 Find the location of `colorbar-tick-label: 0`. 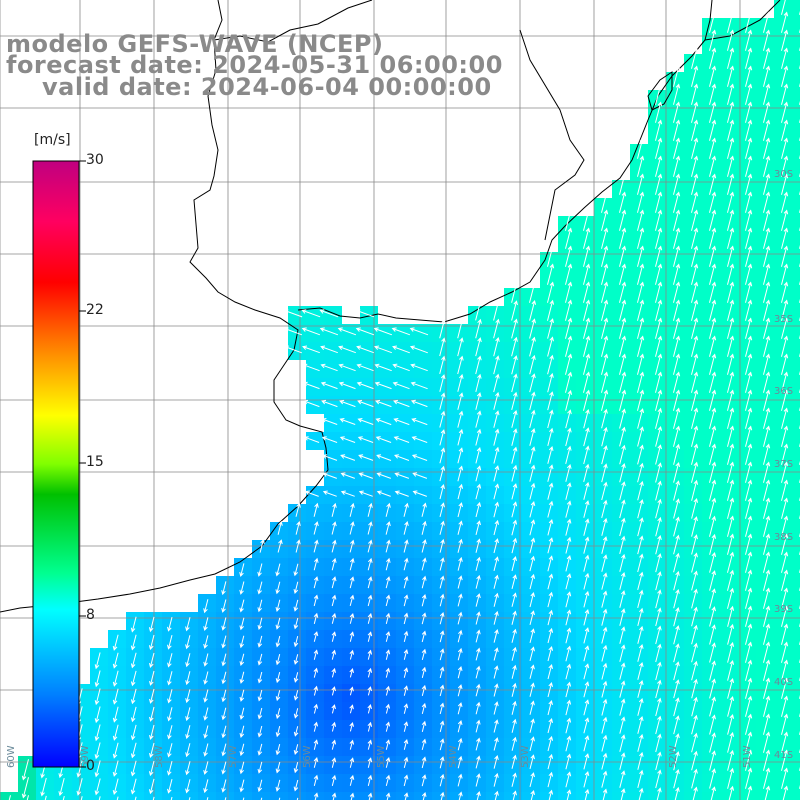

colorbar-tick-label: 0 is located at coordinates (90, 766).